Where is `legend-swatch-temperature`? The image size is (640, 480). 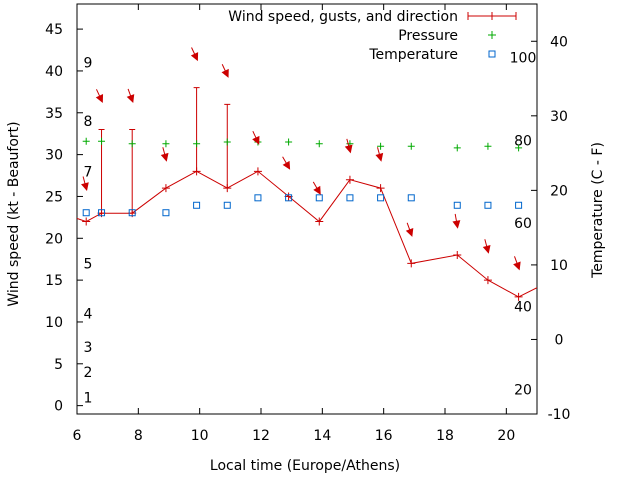 legend-swatch-temperature is located at coordinates (492, 54).